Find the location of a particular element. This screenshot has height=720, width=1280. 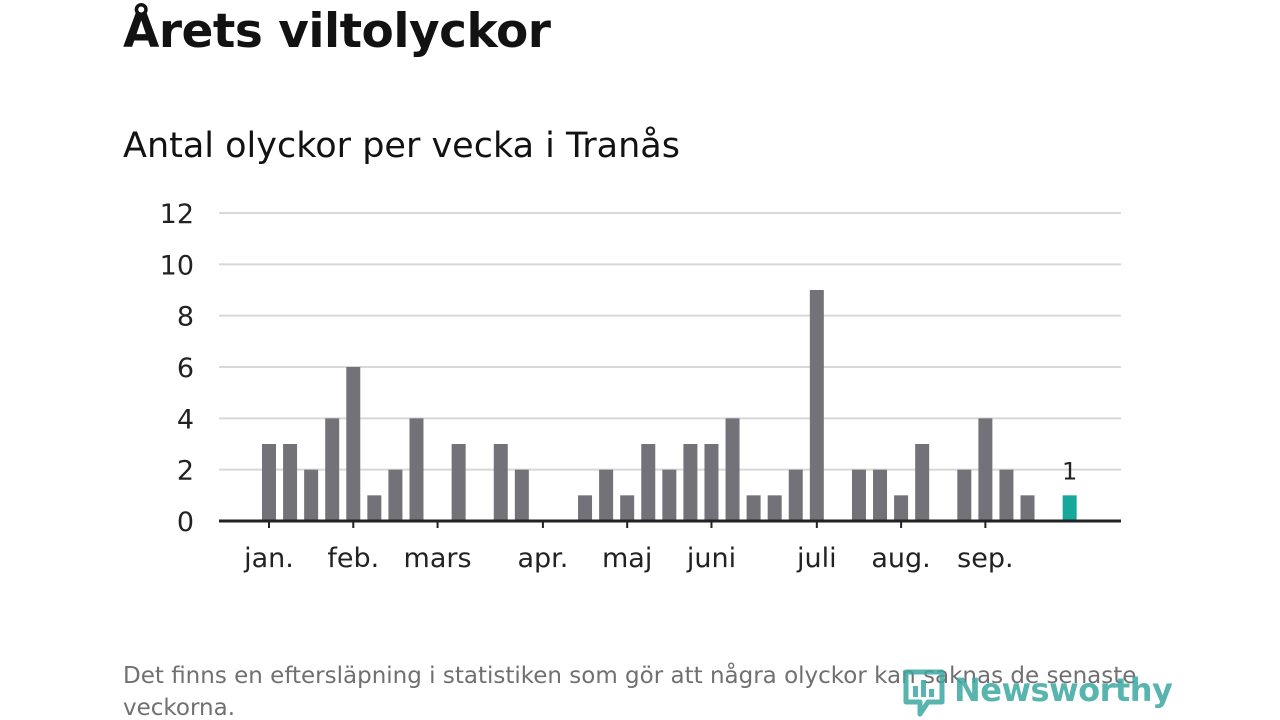

y-tick-label: 0 is located at coordinates (185, 522).